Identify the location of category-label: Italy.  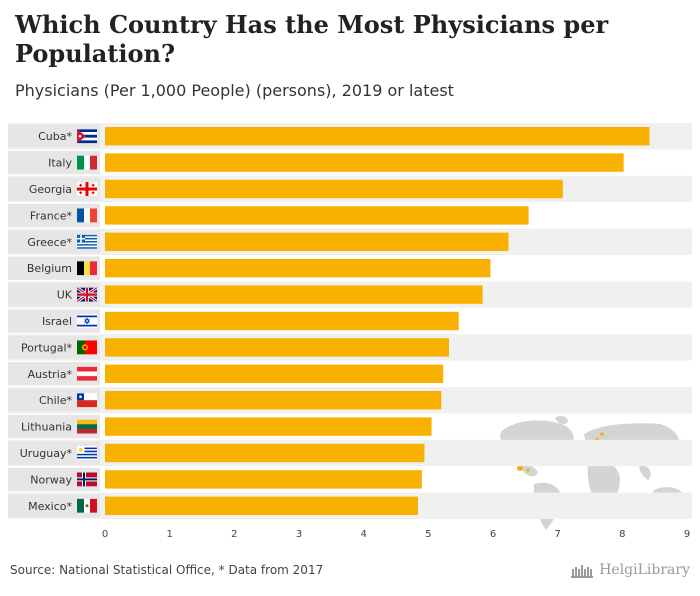
(60, 163).